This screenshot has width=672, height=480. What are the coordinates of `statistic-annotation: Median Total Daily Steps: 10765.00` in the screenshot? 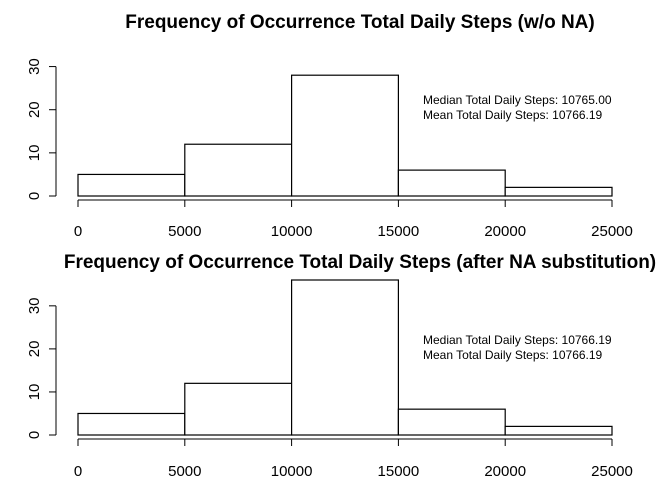 It's located at (517, 100).